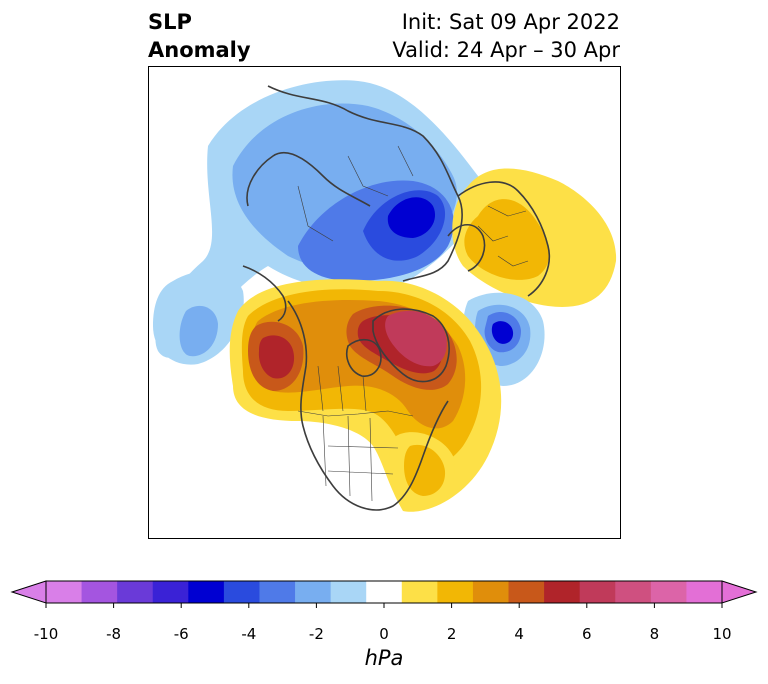 Image resolution: width=768 pixels, height=684 pixels. What do you see at coordinates (28, 592) in the screenshot?
I see `colorbar-extend-low` at bounding box center [28, 592].